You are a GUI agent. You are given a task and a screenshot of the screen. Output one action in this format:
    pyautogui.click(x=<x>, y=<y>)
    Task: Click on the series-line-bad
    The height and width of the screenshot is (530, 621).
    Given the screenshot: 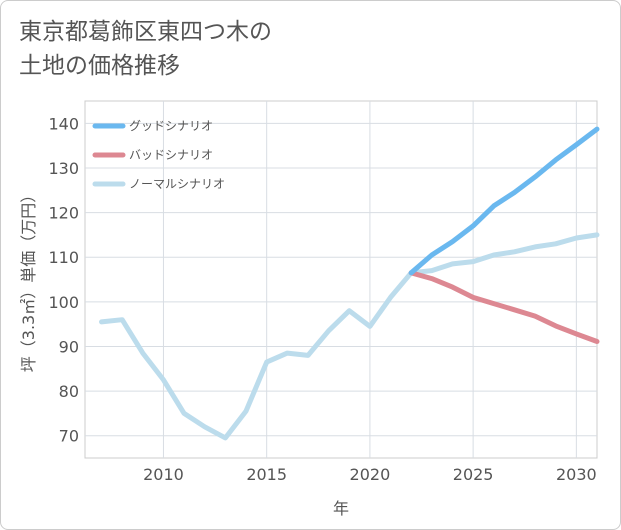 What is the action you would take?
    pyautogui.click(x=504, y=307)
    